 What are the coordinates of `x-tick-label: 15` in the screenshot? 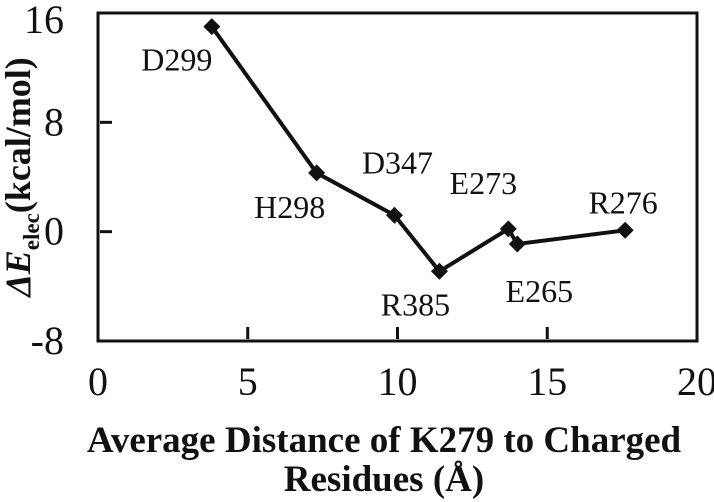 It's located at (547, 381).